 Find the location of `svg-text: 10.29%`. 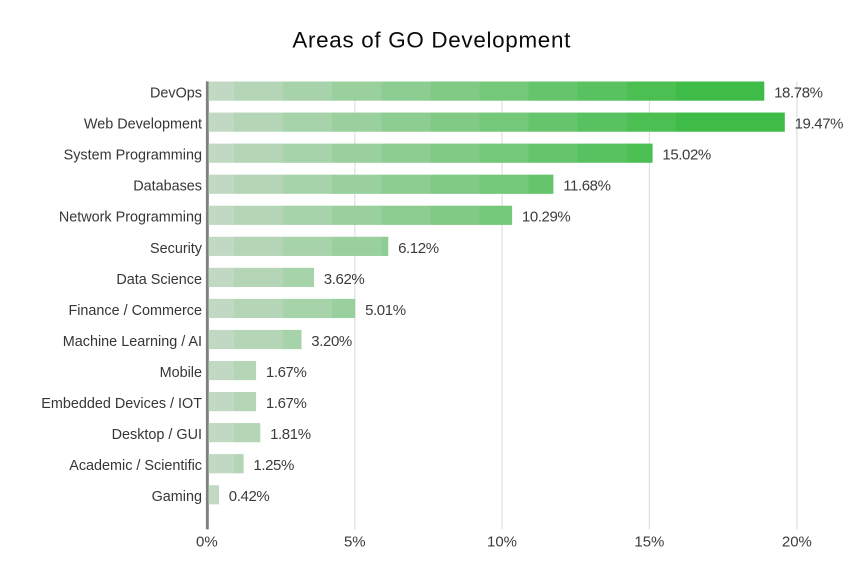

svg-text: 10.29% is located at coordinates (546, 217).